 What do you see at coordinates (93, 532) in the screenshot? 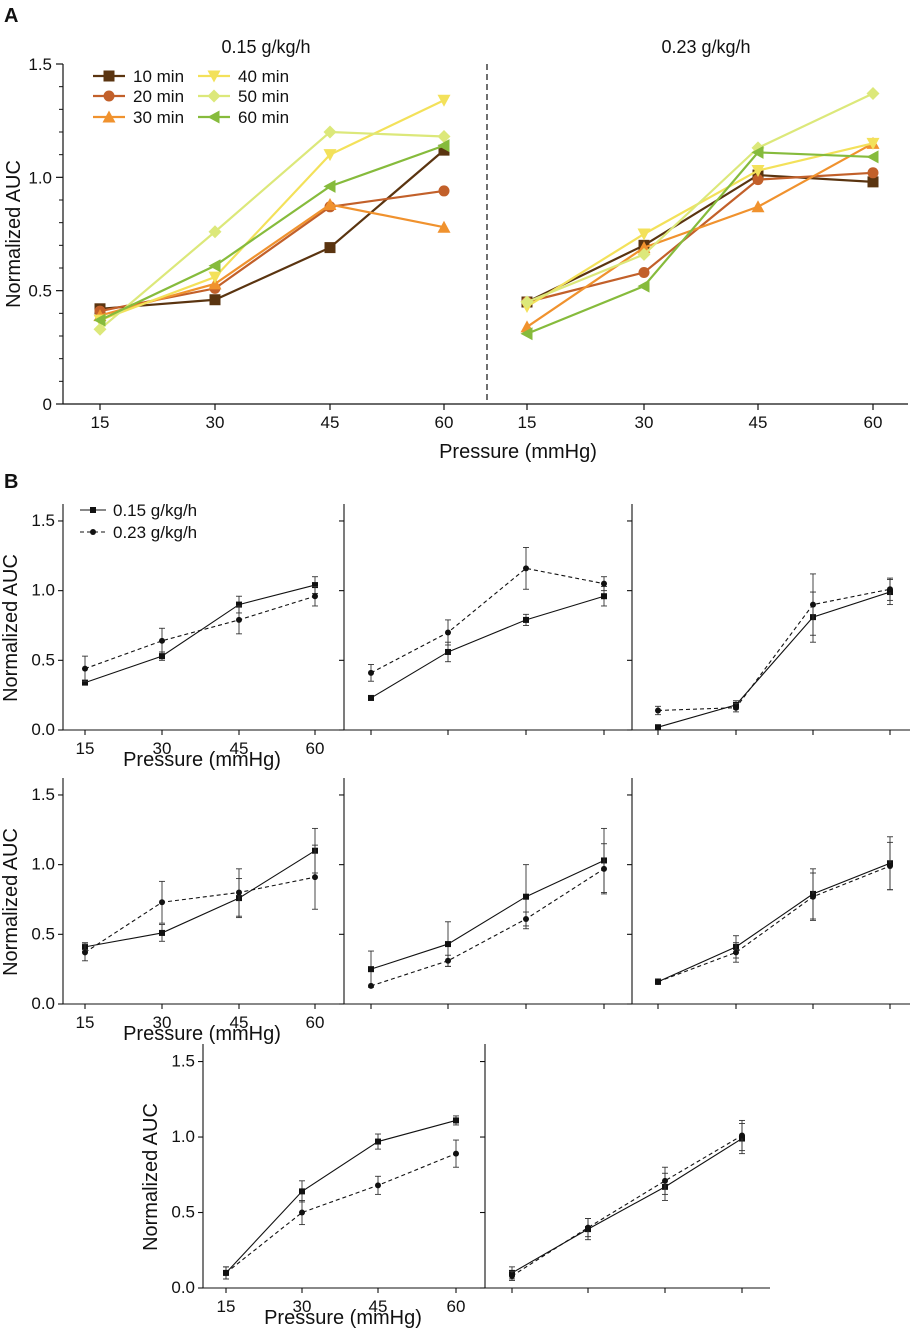
I see `b-legend-marker` at bounding box center [93, 532].